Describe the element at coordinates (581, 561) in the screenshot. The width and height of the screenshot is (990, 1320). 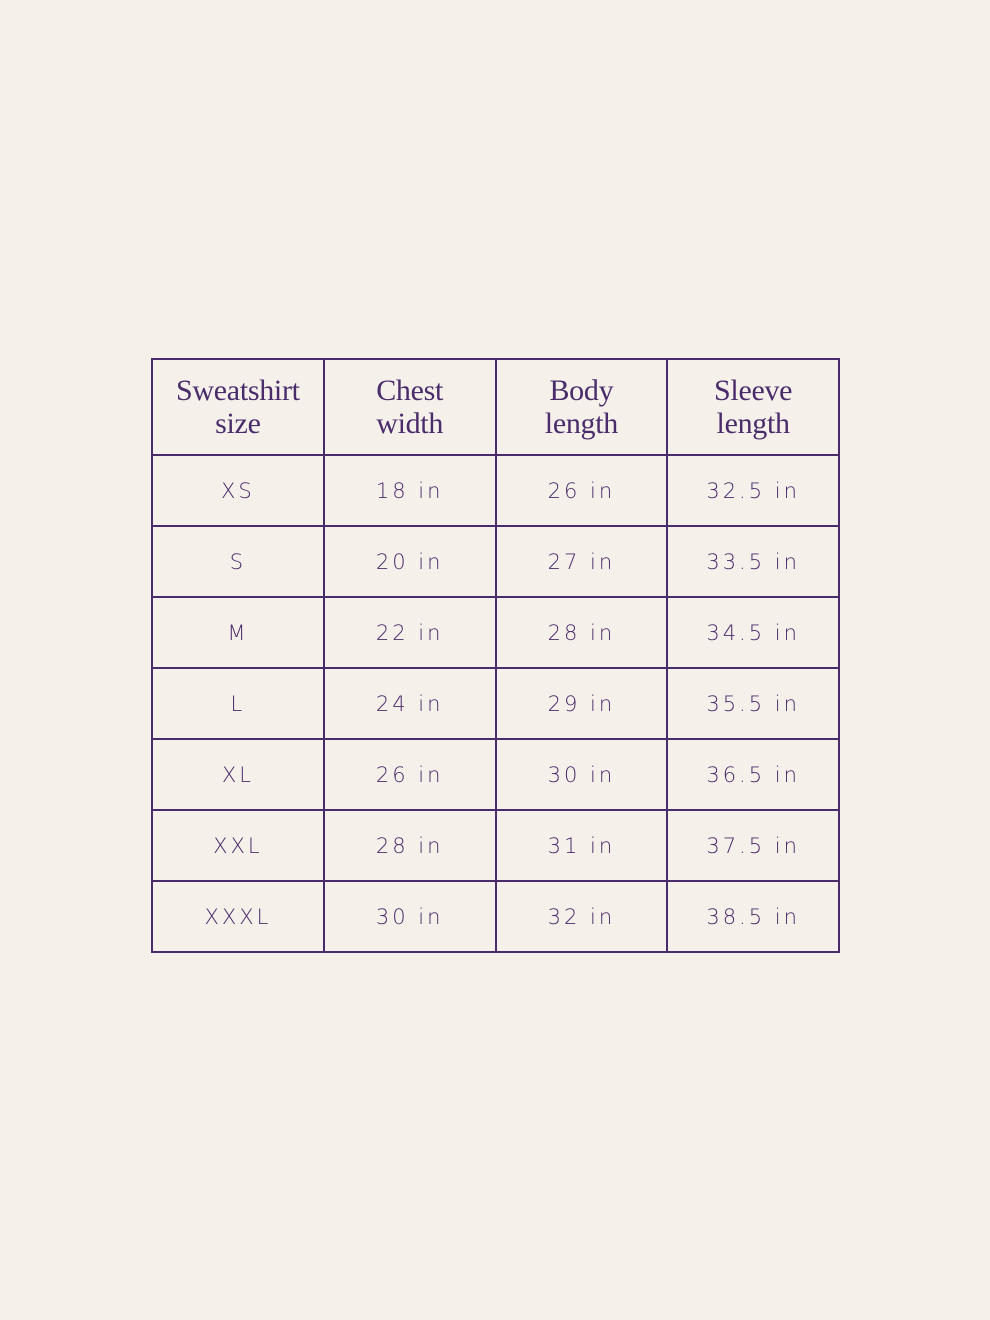
I see `measurement-cell: 27 in` at that location.